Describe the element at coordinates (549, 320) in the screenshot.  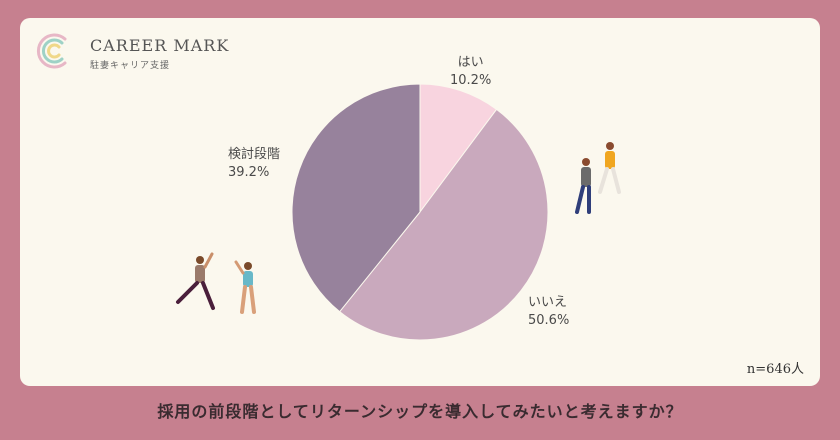
I see `slice-value: 50.6%` at that location.